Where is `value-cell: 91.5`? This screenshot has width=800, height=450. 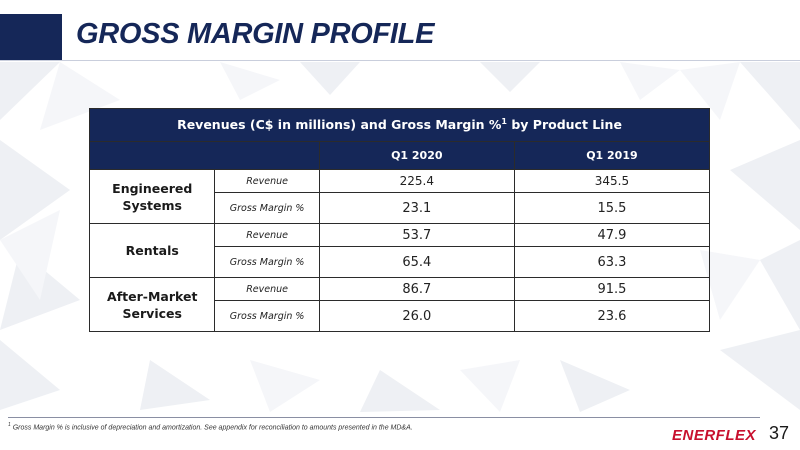
value-cell: 91.5 is located at coordinates (612, 289).